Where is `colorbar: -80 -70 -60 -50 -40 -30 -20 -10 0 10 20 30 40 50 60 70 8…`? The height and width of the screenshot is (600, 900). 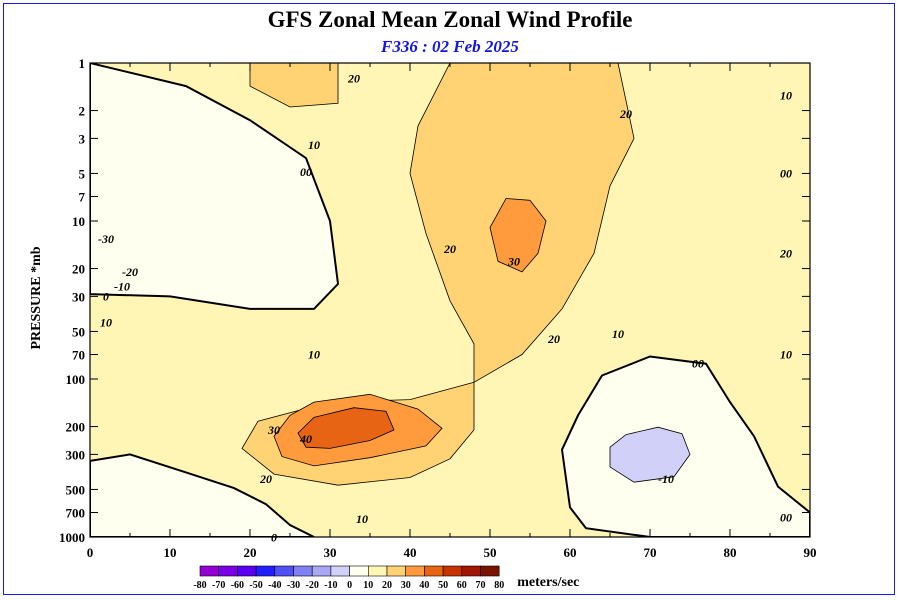
colorbar: -80 -70 -60 -50 -40 -30 -20 -10 0 10 20 30 40 50 60 70 8… is located at coordinates (386, 578).